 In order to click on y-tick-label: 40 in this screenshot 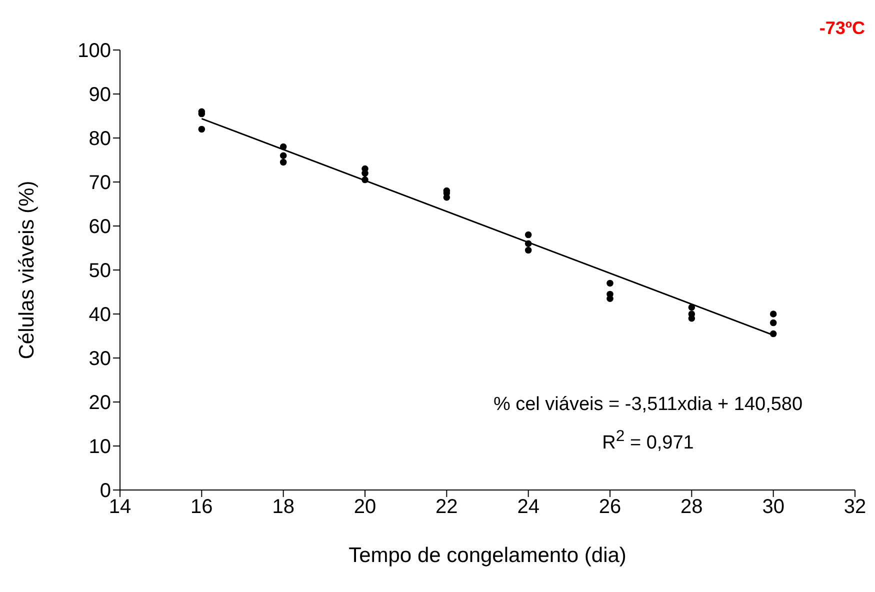, I will do `click(99, 315)`.